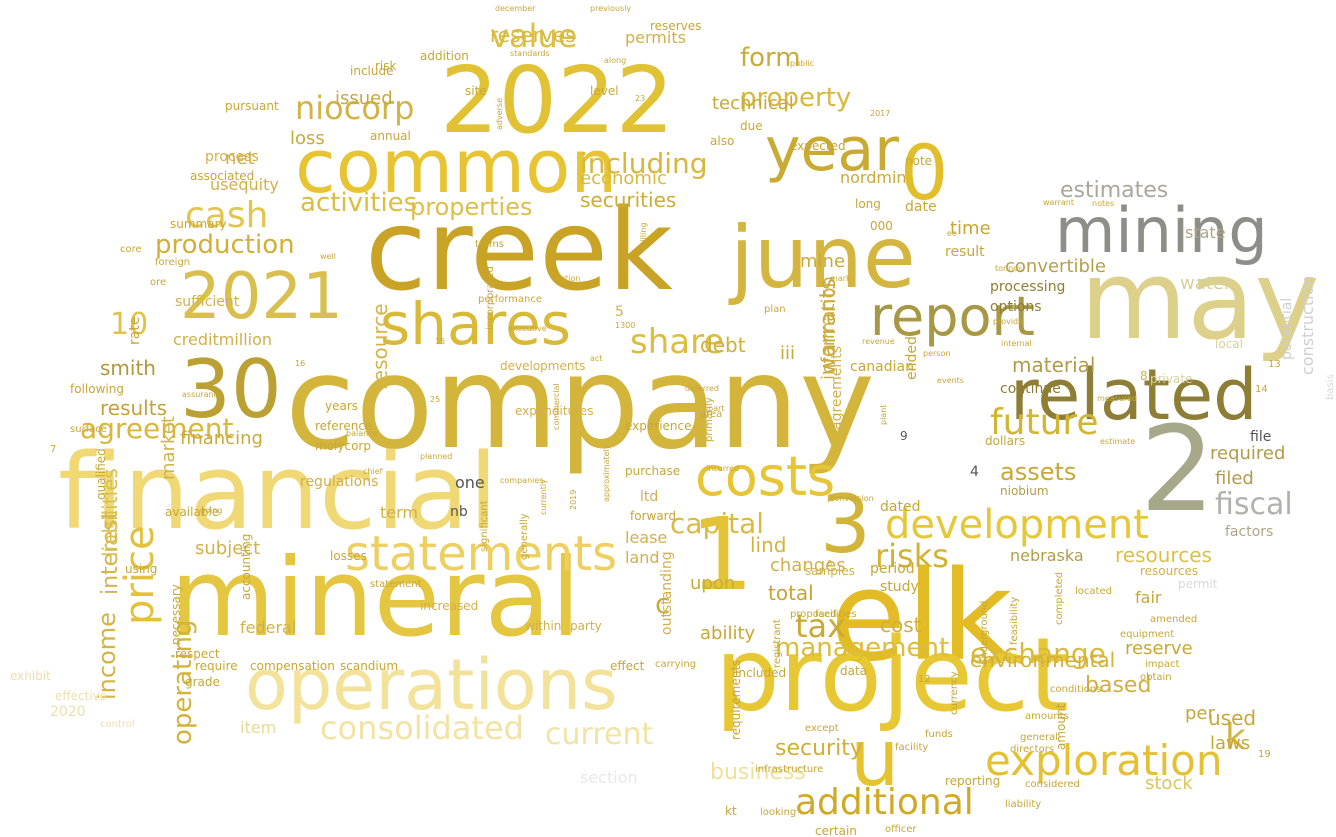  Describe the element at coordinates (141, 569) in the screenshot. I see `cloud-word-177: using` at that location.